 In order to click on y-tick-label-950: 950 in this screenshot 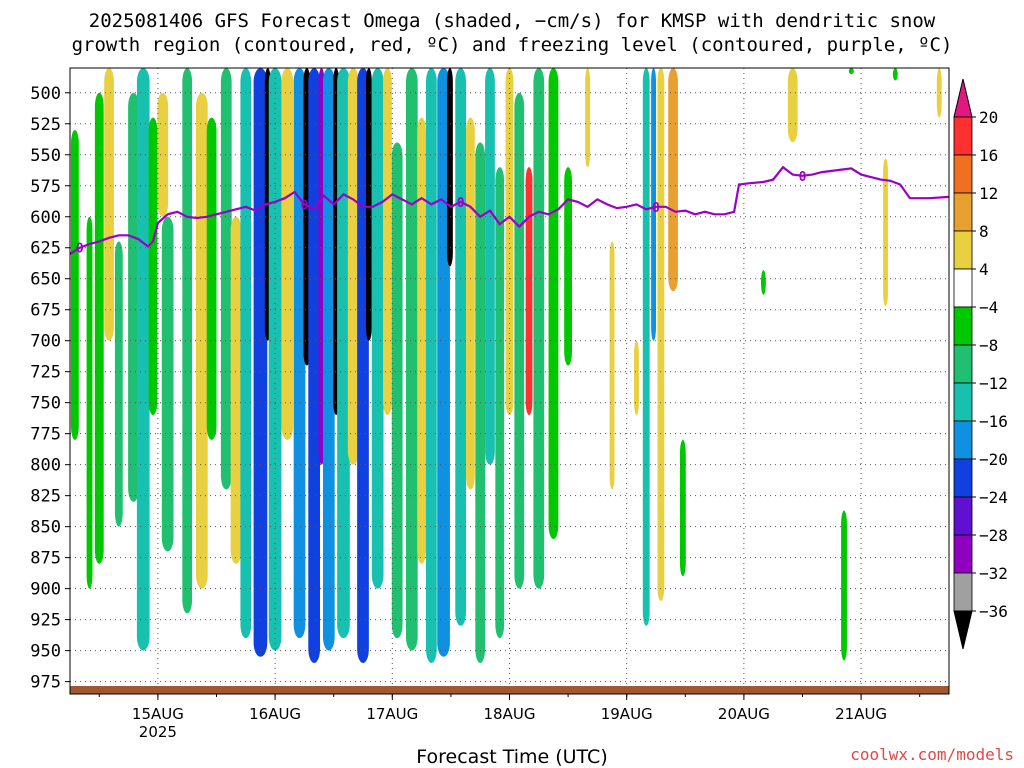, I will do `click(45, 652)`.